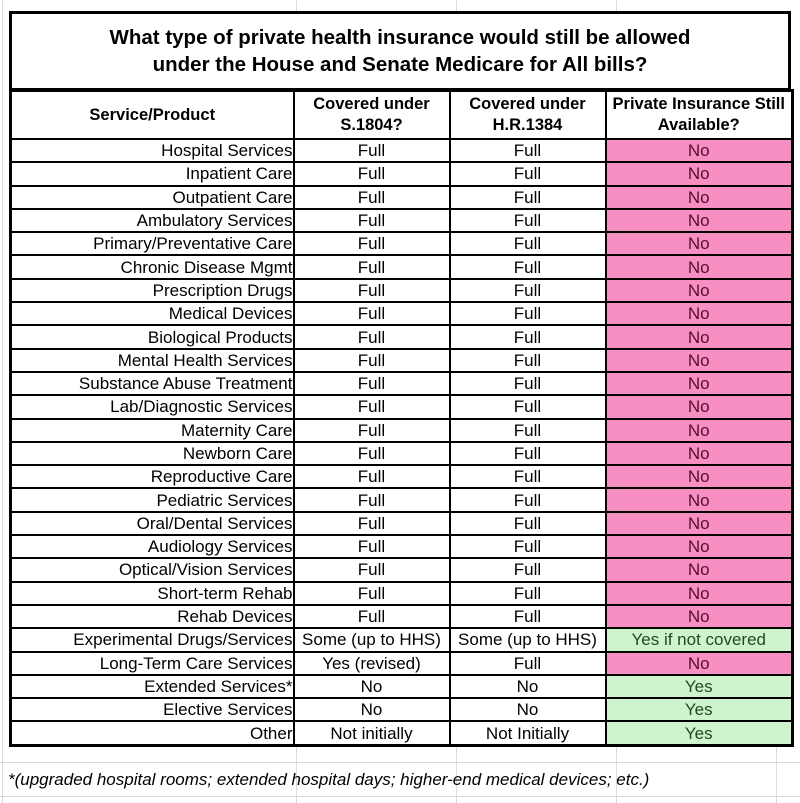 This screenshot has width=800, height=803. I want to click on table-row: Other Not initially Not Initially Yes, so click(401, 733).